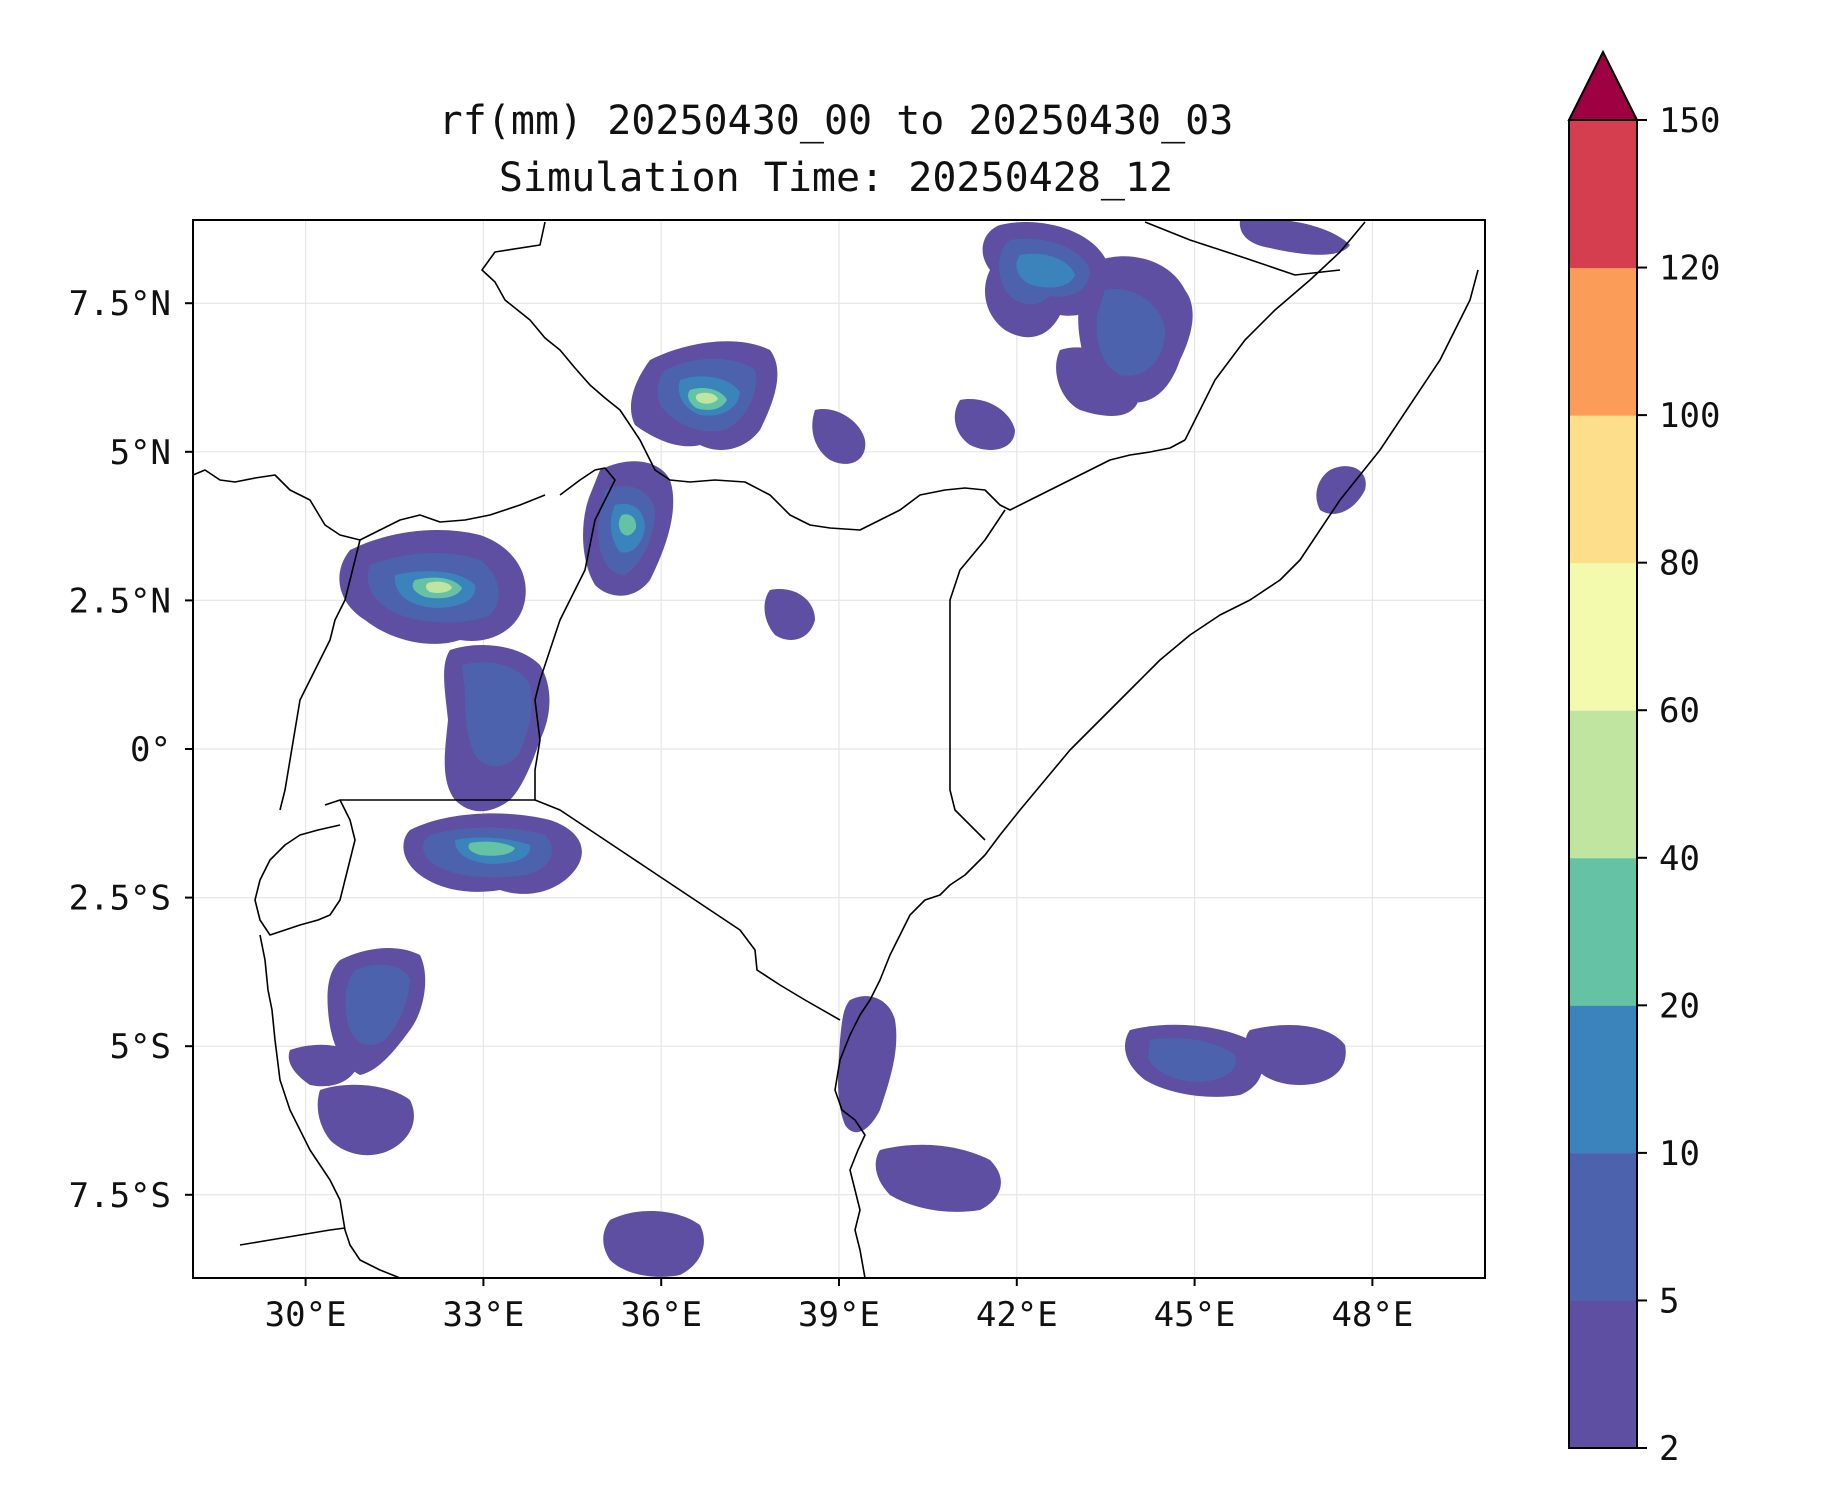  I want to click on border-tanzania-zambia, so click(292, 1236).